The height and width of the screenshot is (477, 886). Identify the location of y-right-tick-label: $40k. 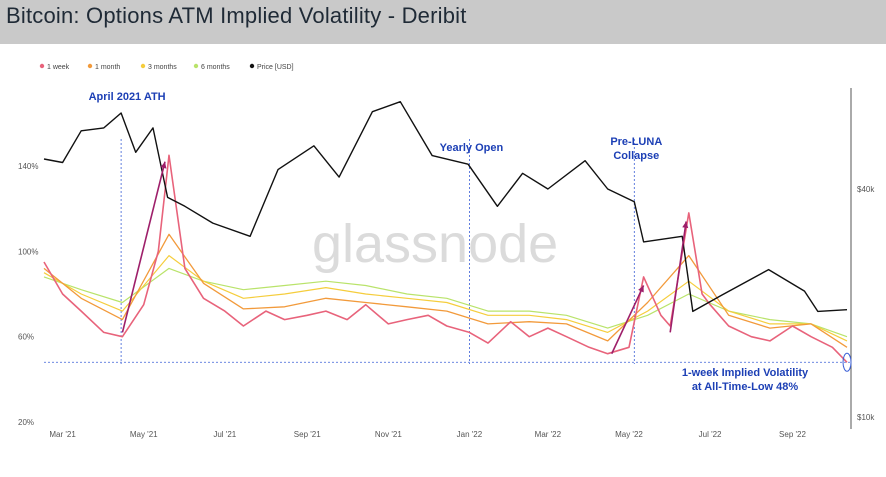
(866, 189).